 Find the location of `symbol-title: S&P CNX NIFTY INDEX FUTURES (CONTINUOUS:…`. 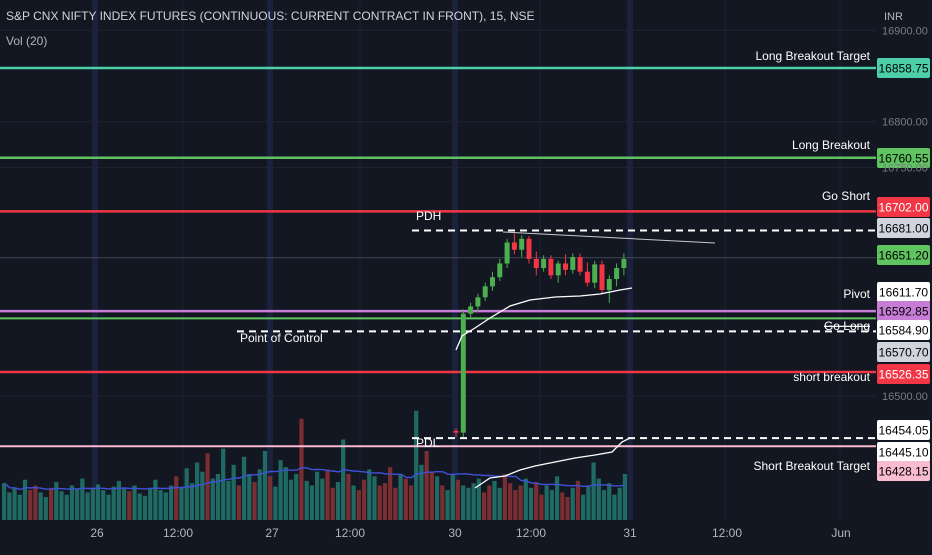

symbol-title: S&P CNX NIFTY INDEX FUTURES (CONTINUOUS:… is located at coordinates (270, 16).